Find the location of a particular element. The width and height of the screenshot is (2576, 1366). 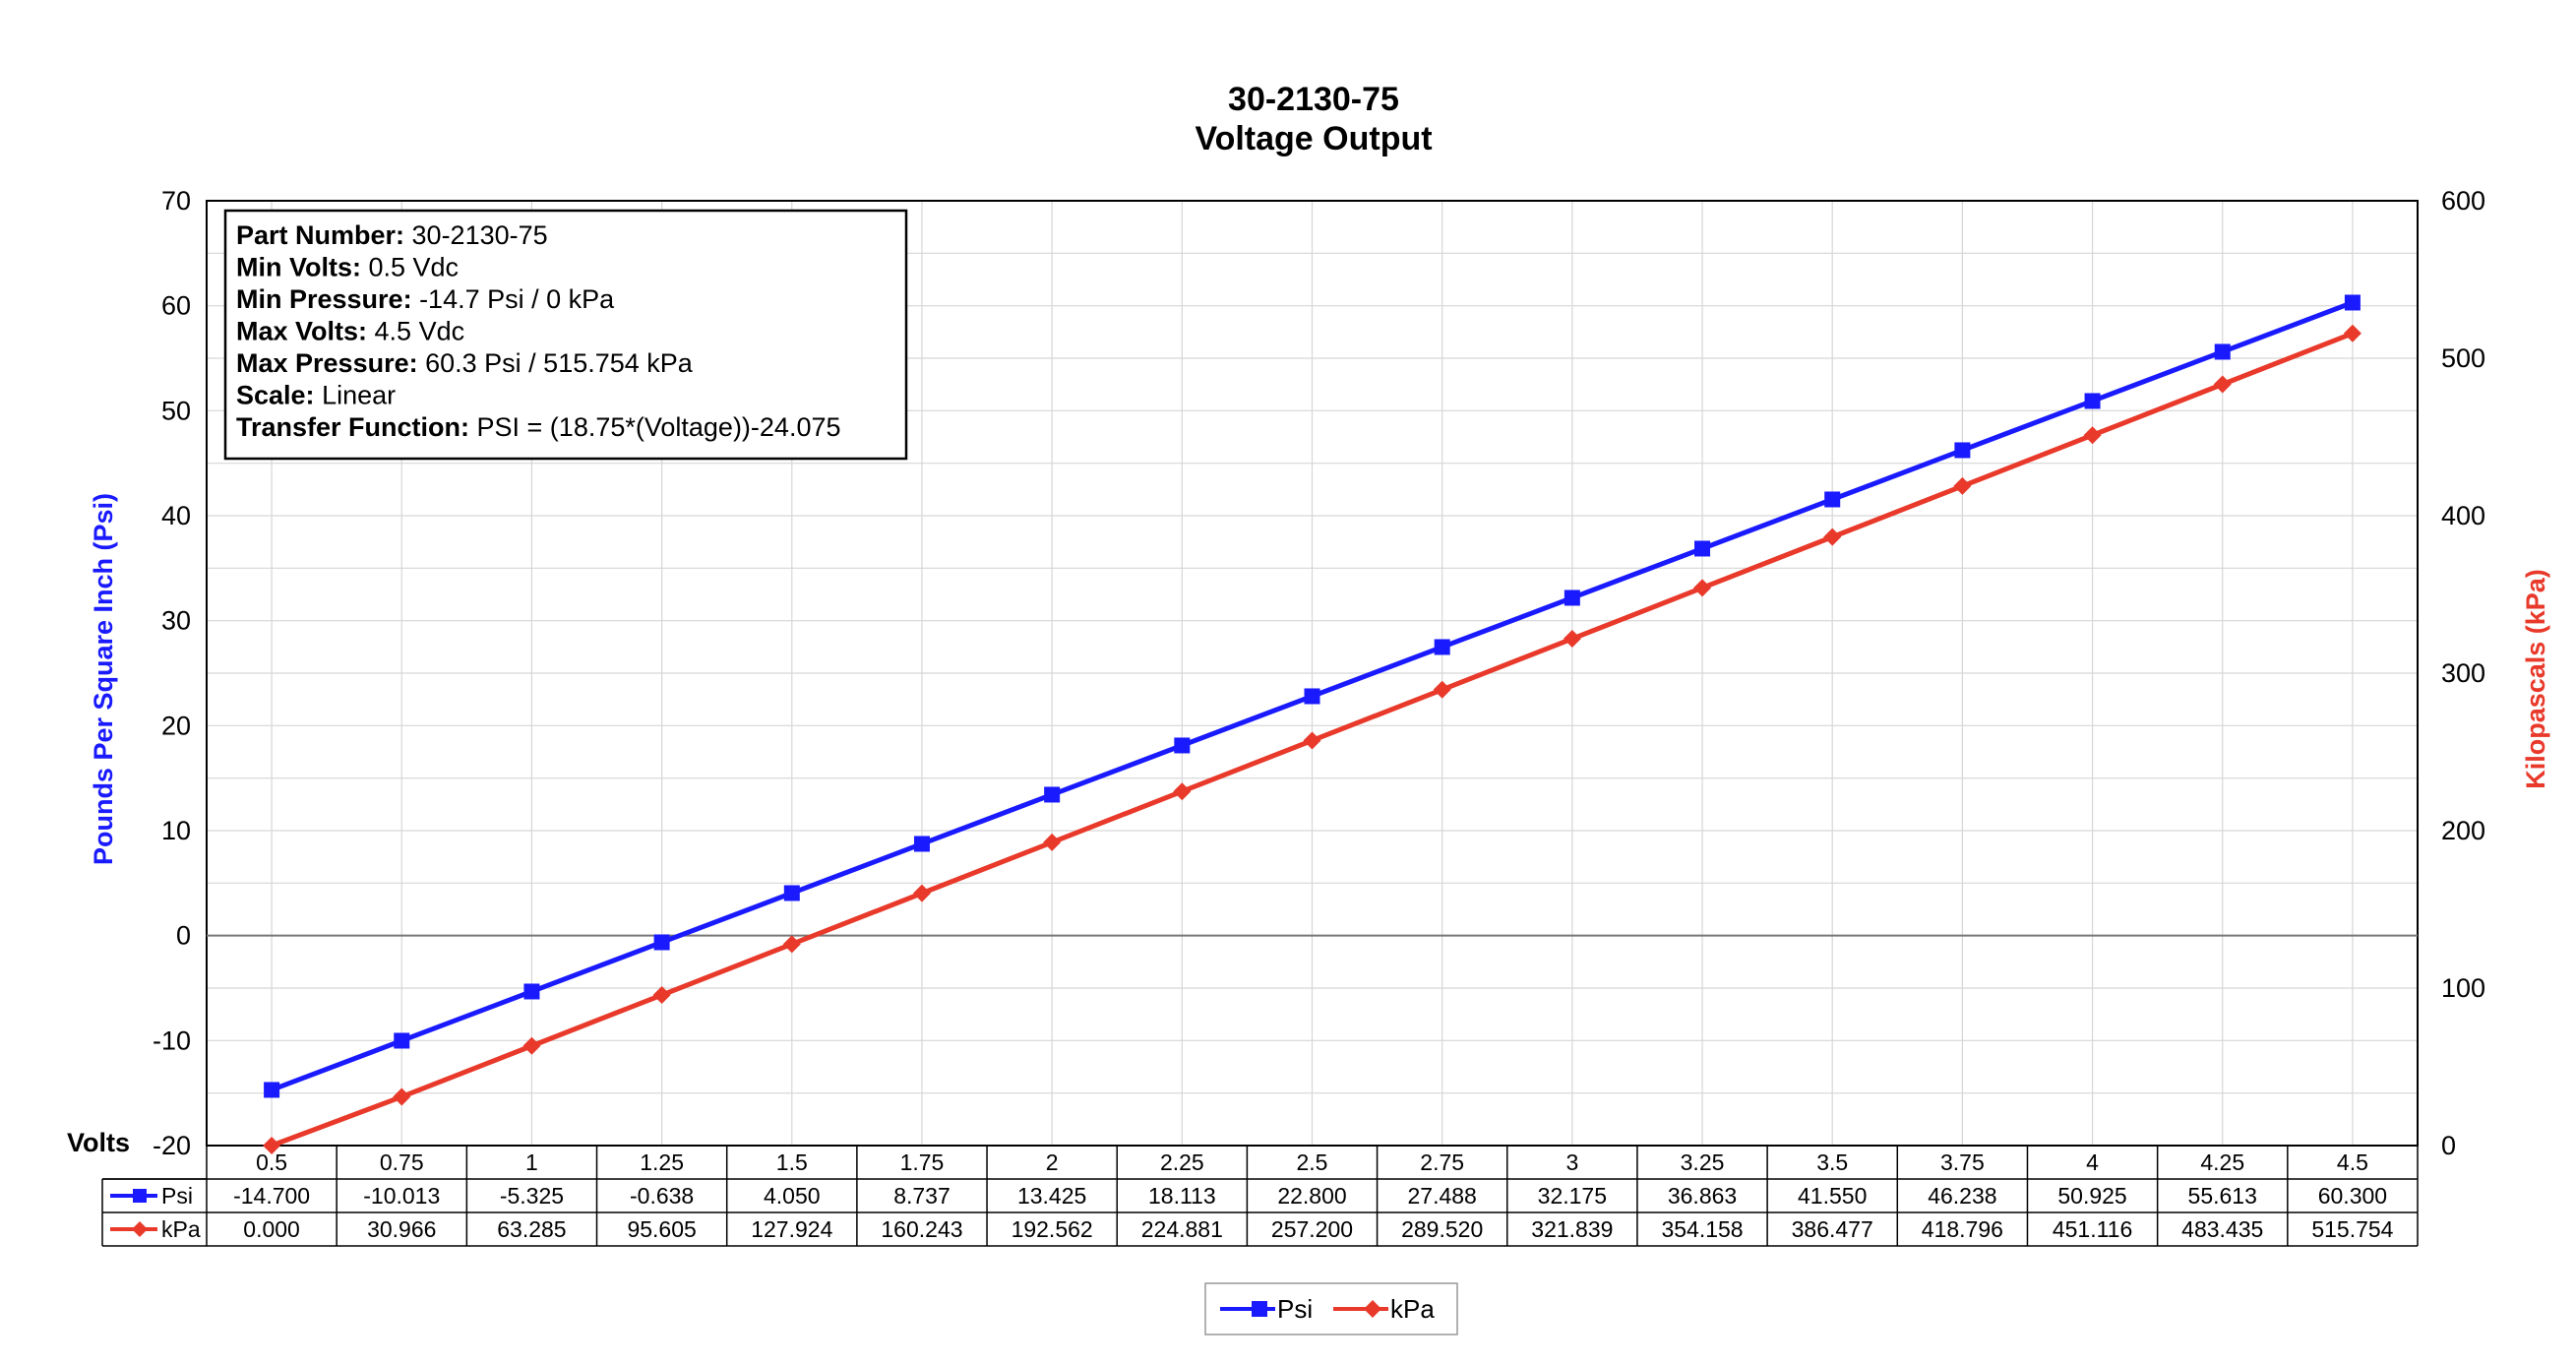

table-cell: 18.113 is located at coordinates (1182, 1196).